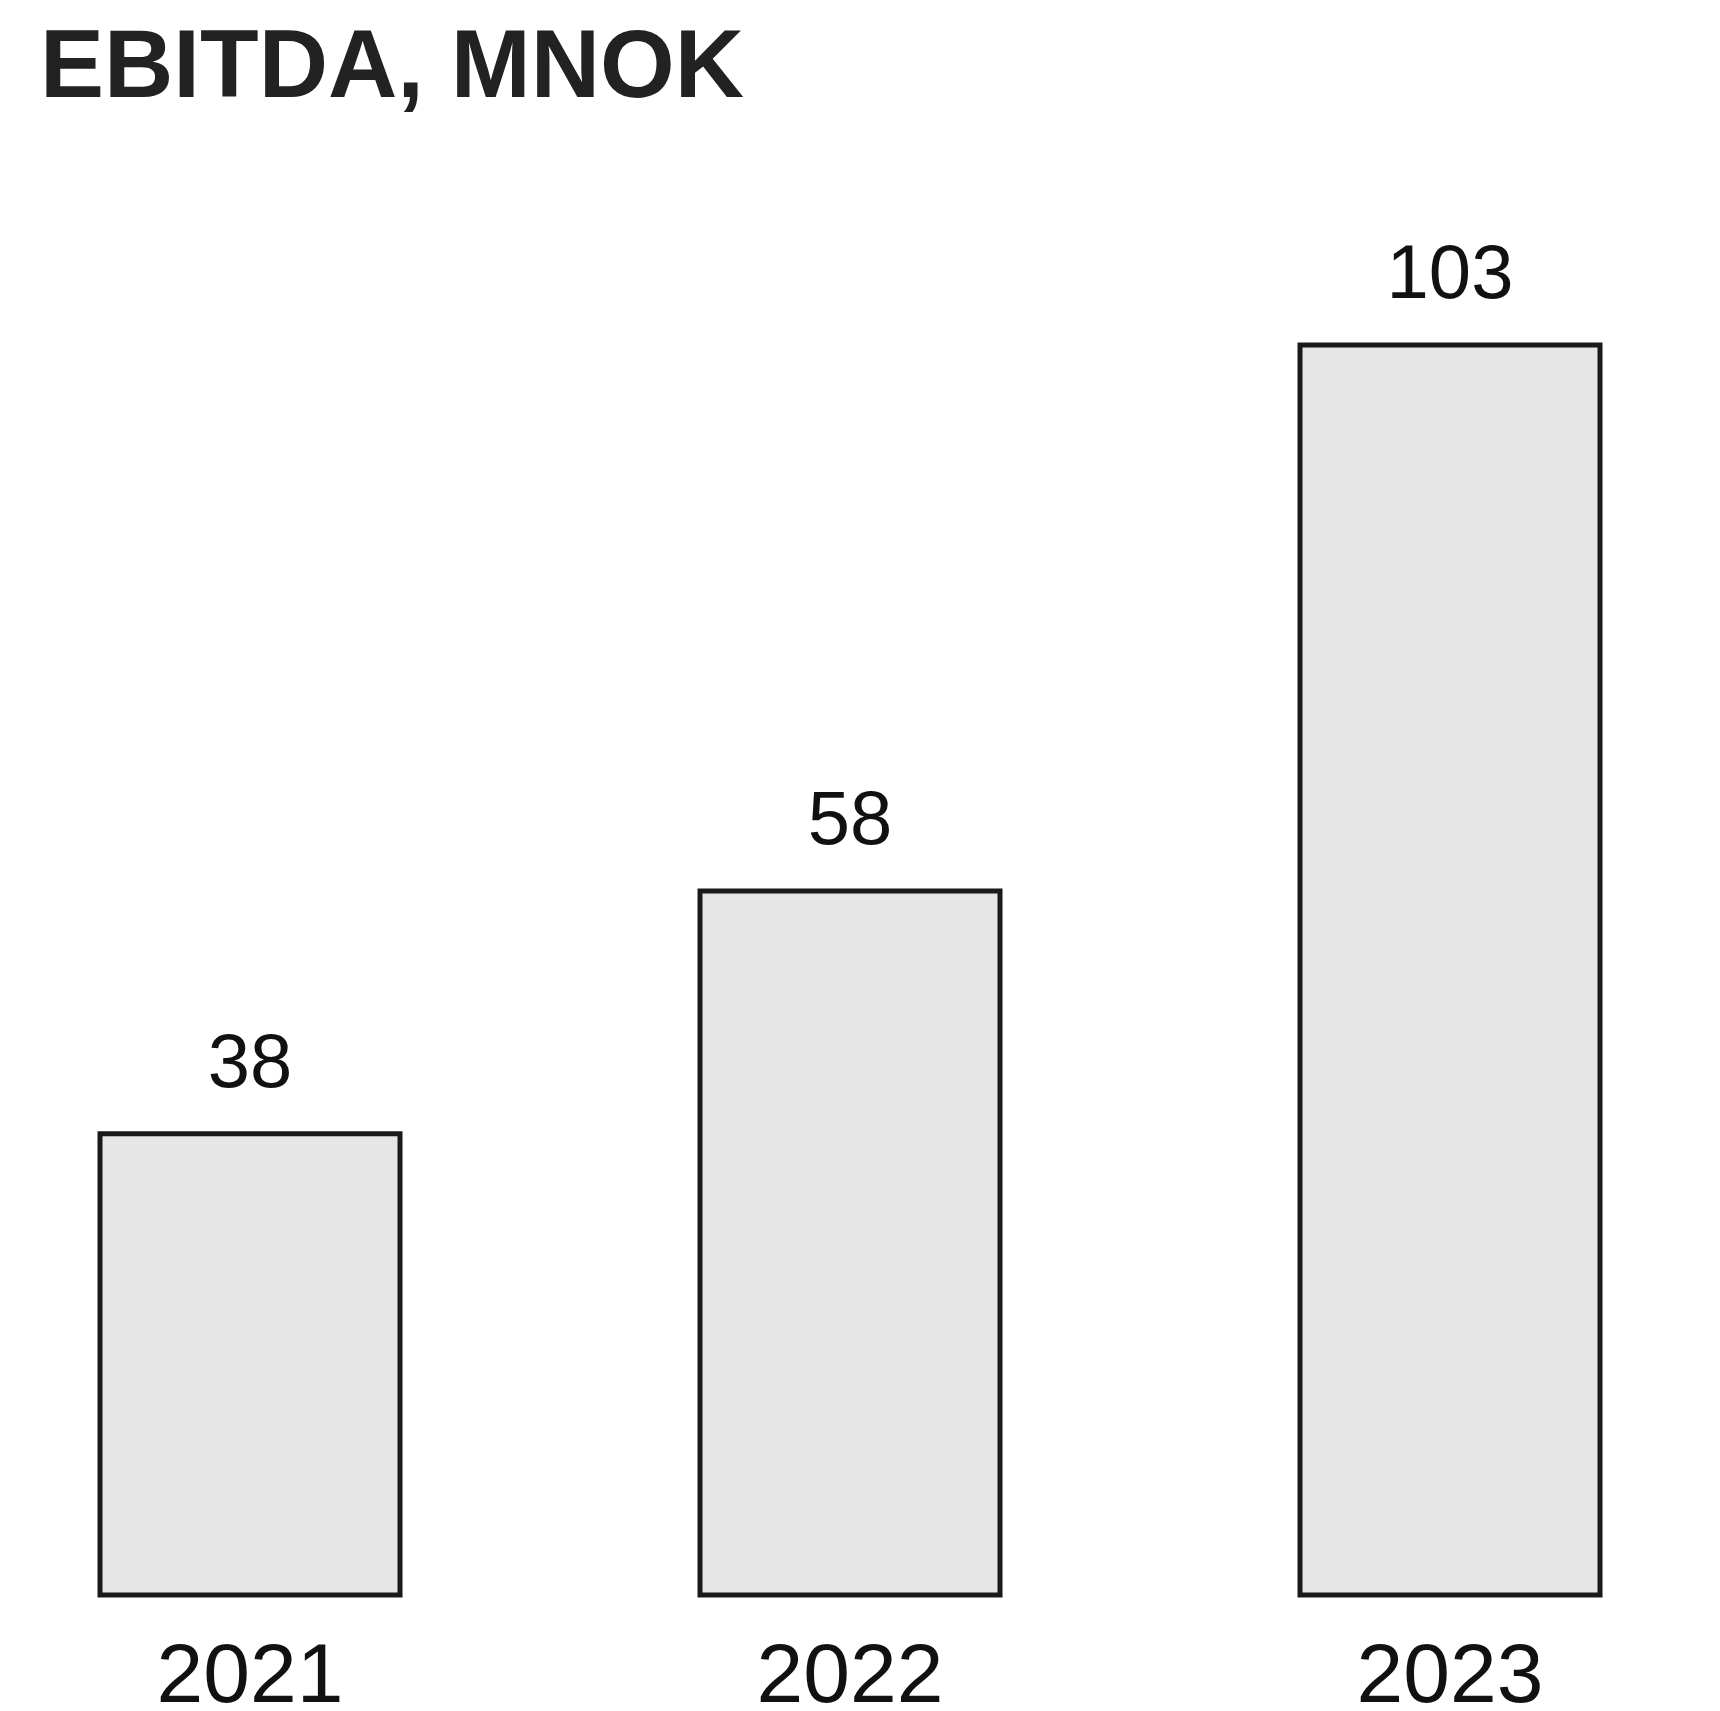 The width and height of the screenshot is (1720, 1711). Describe the element at coordinates (1450, 1668) in the screenshot. I see `x-tick-label: 2023` at that location.